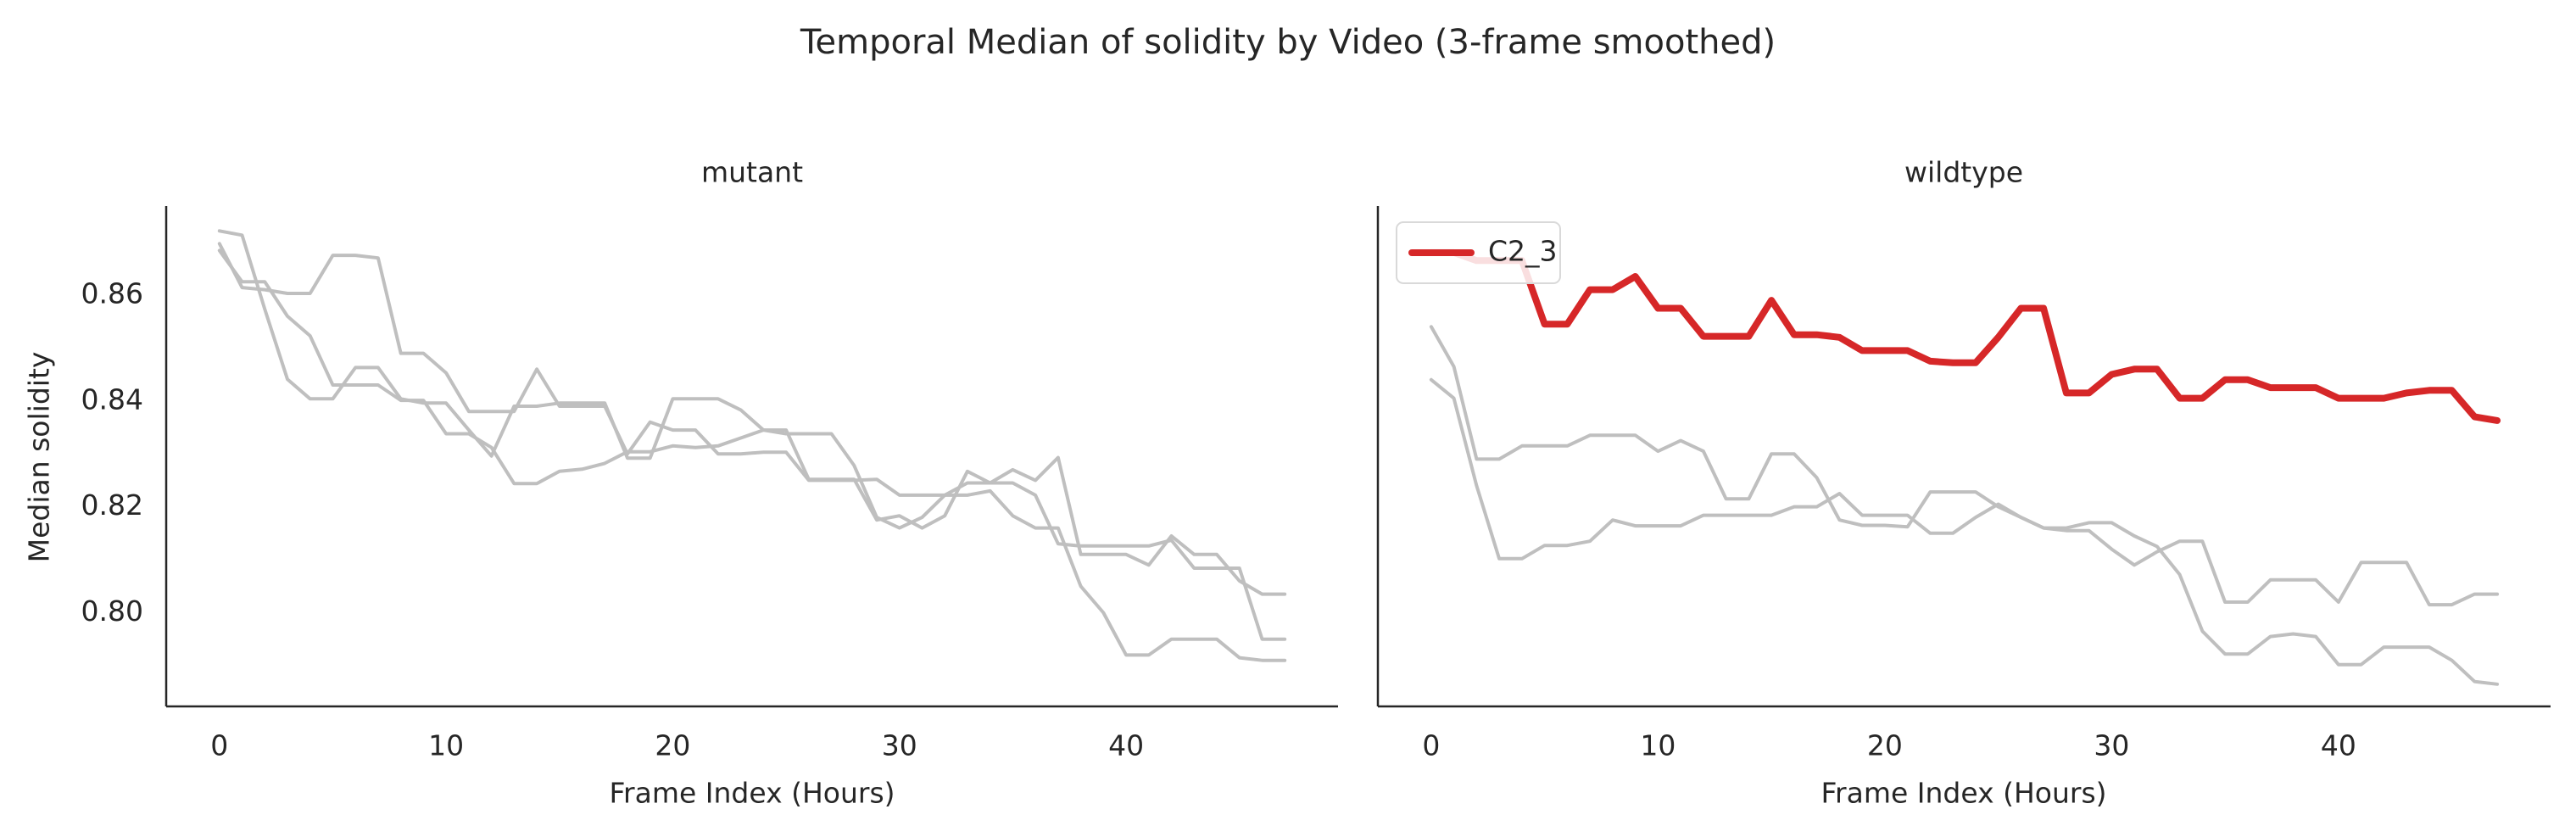 The width and height of the screenshot is (2576, 837). I want to click on x-axis-mutant: 0 10 20 30 40, so click(752, 733).